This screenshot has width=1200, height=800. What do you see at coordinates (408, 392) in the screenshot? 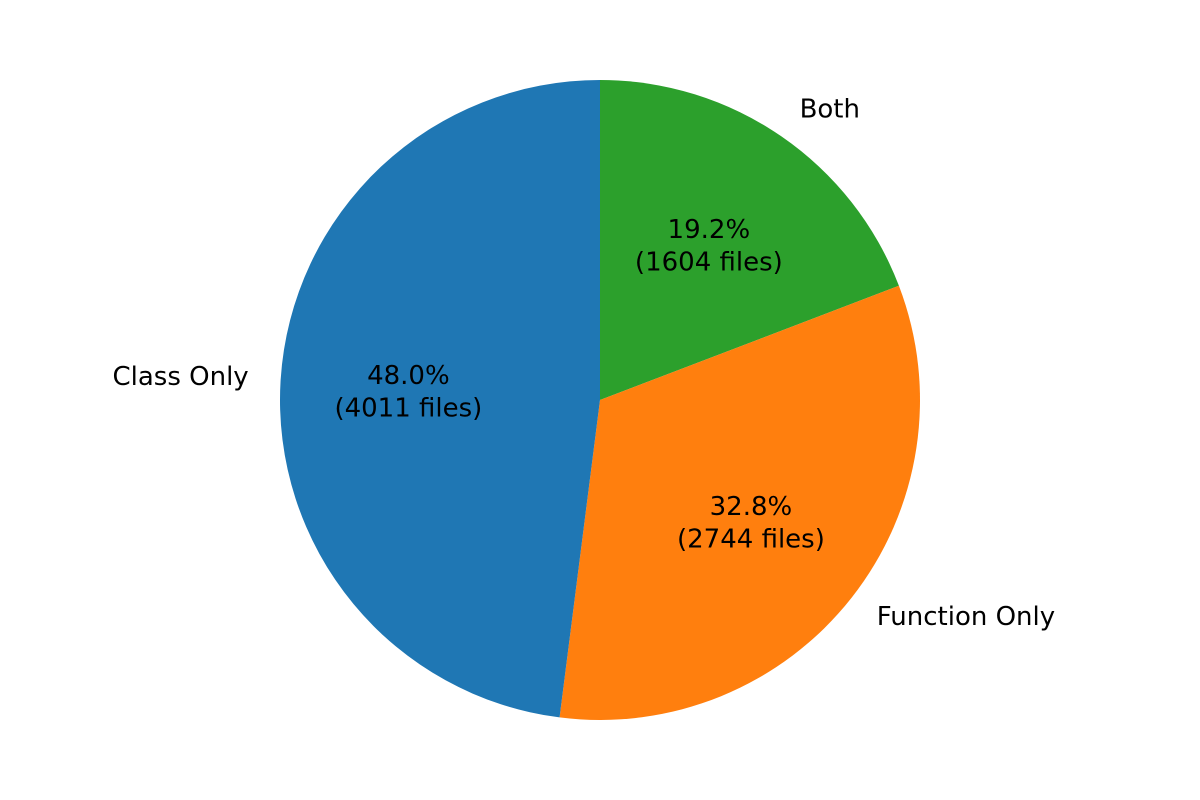
I see `slice-value-label: 48.0% (4011 files)` at bounding box center [408, 392].